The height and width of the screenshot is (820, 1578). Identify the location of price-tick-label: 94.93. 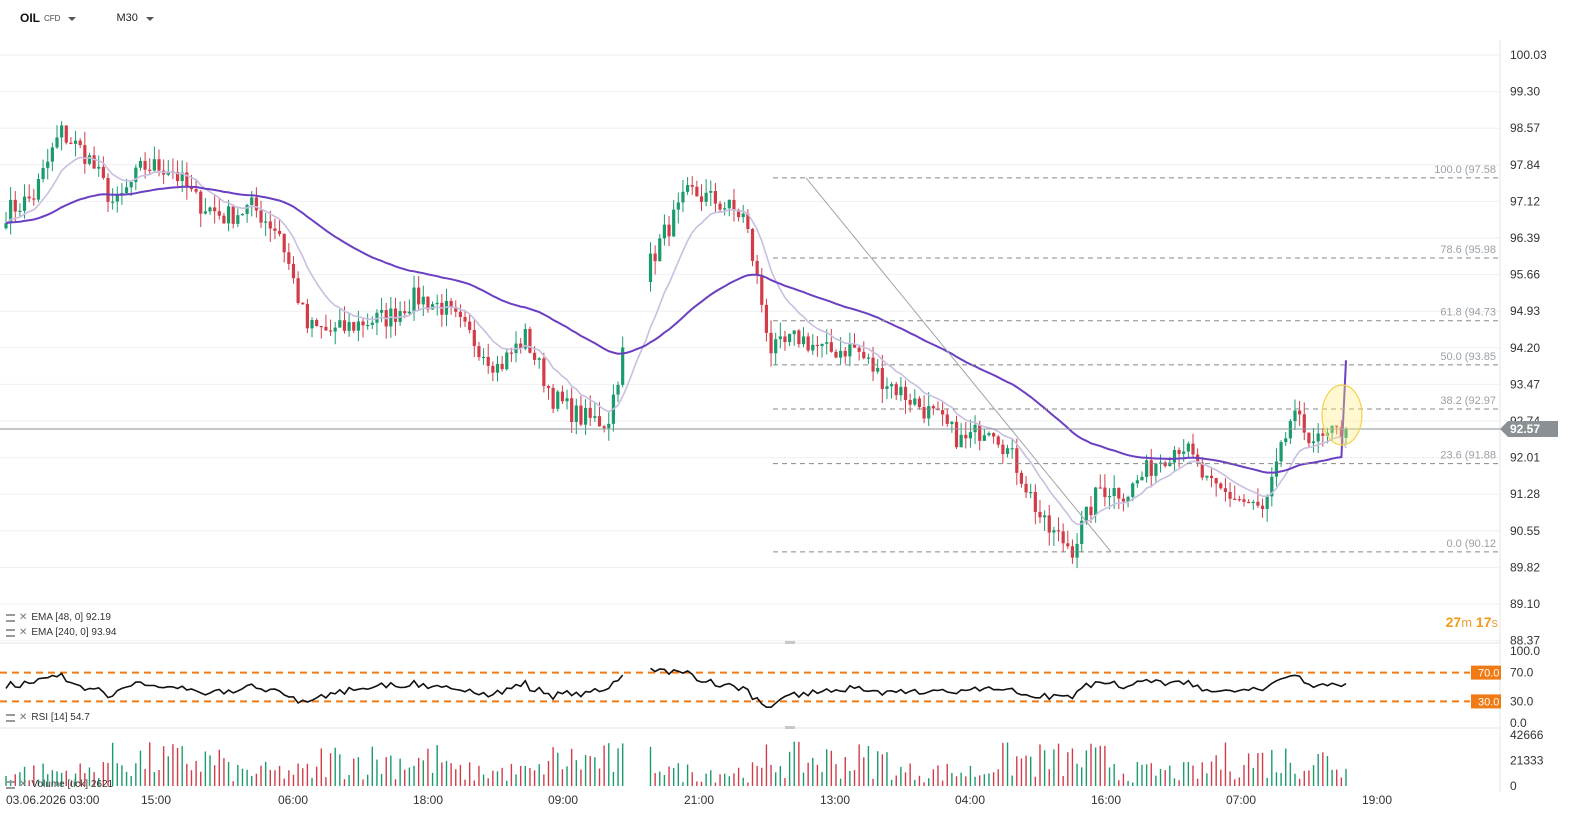
(1525, 311).